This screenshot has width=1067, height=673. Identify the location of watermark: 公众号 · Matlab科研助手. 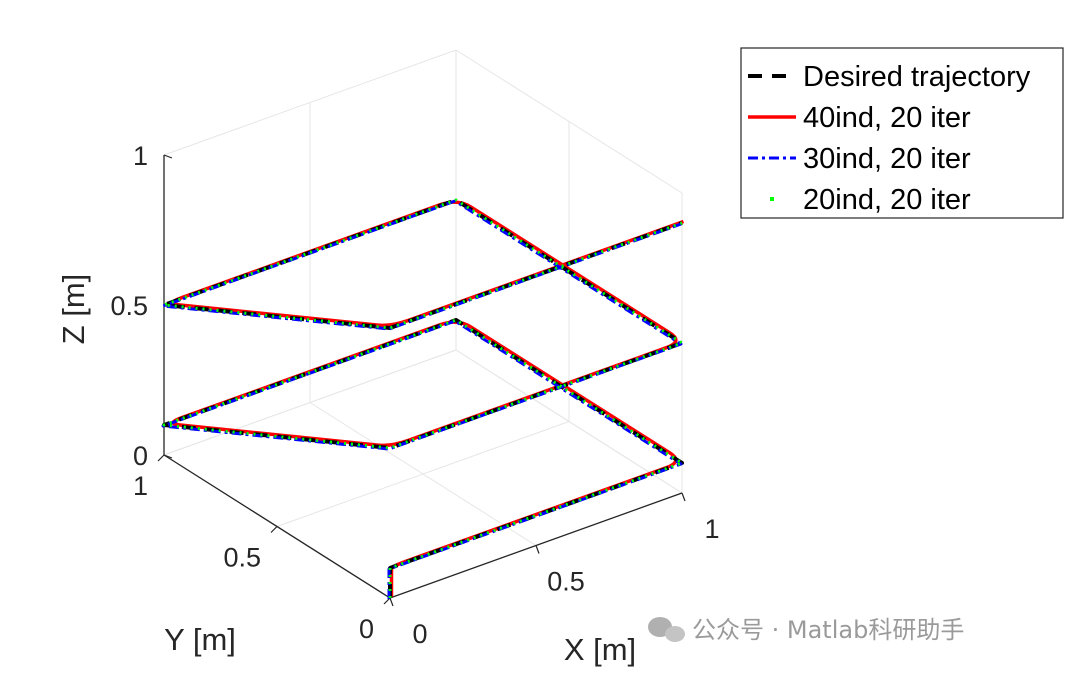
(806, 630).